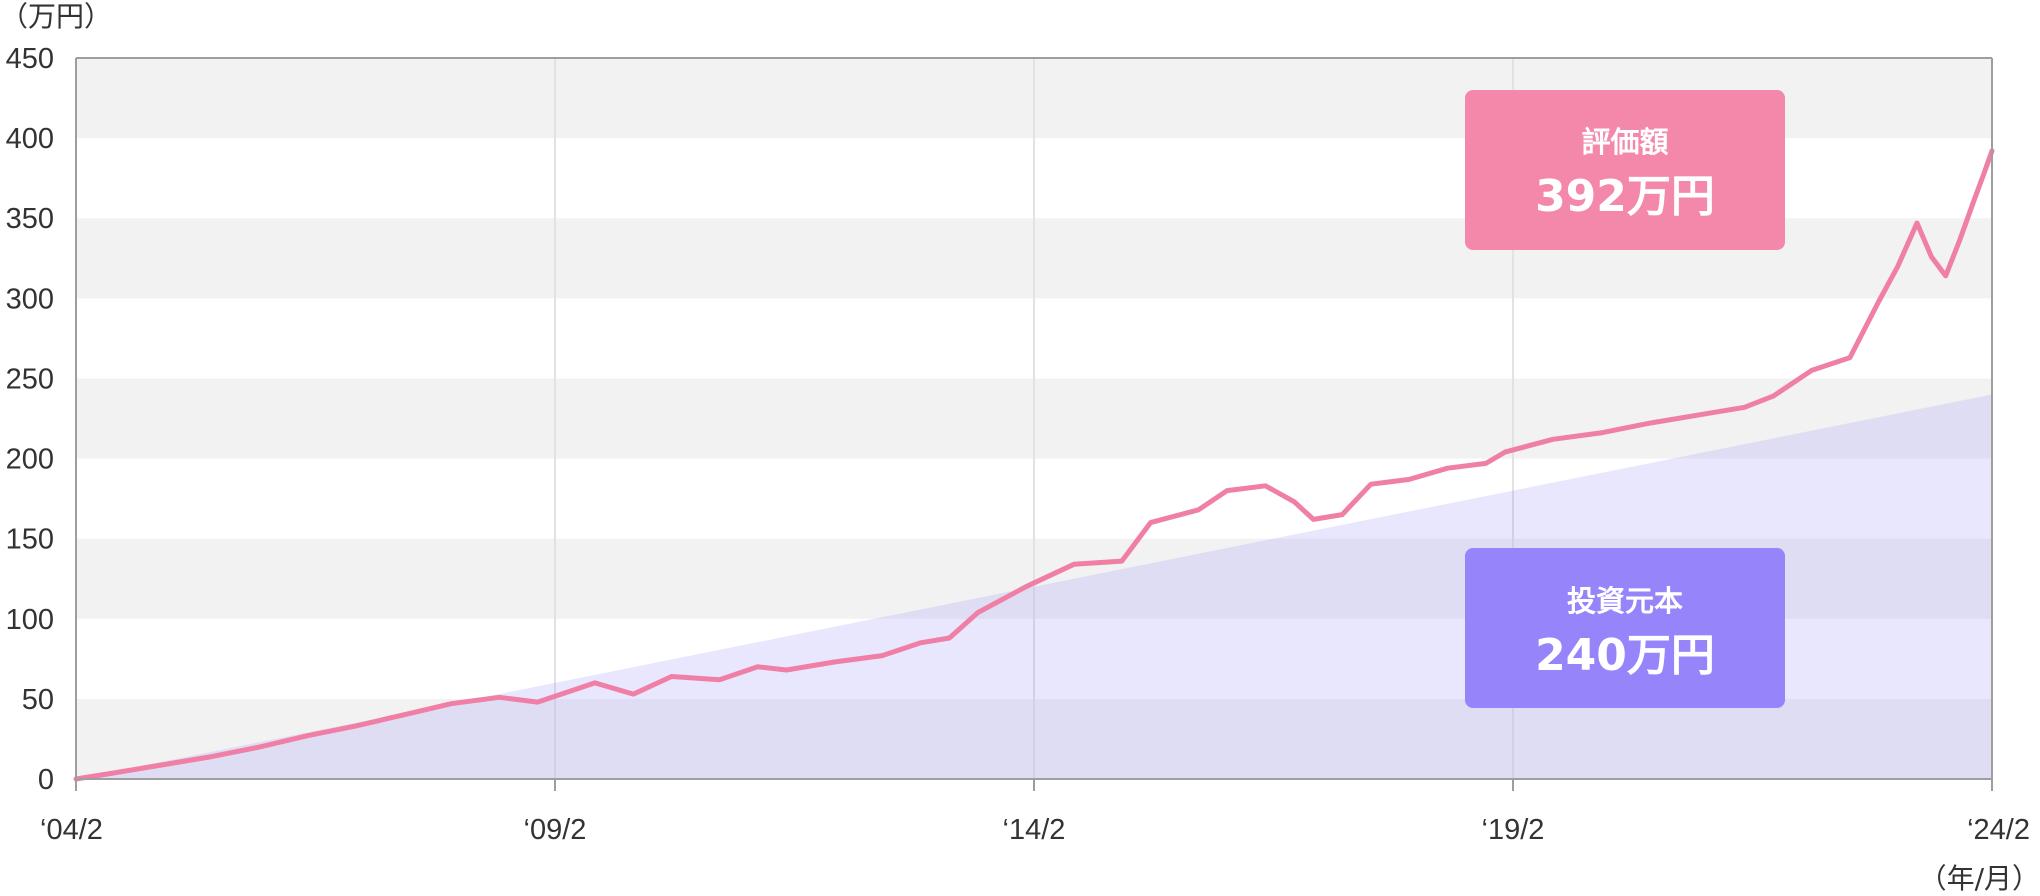 Image resolution: width=2040 pixels, height=896 pixels. I want to click on x-unit-label: （年/月）, so click(1979, 878).